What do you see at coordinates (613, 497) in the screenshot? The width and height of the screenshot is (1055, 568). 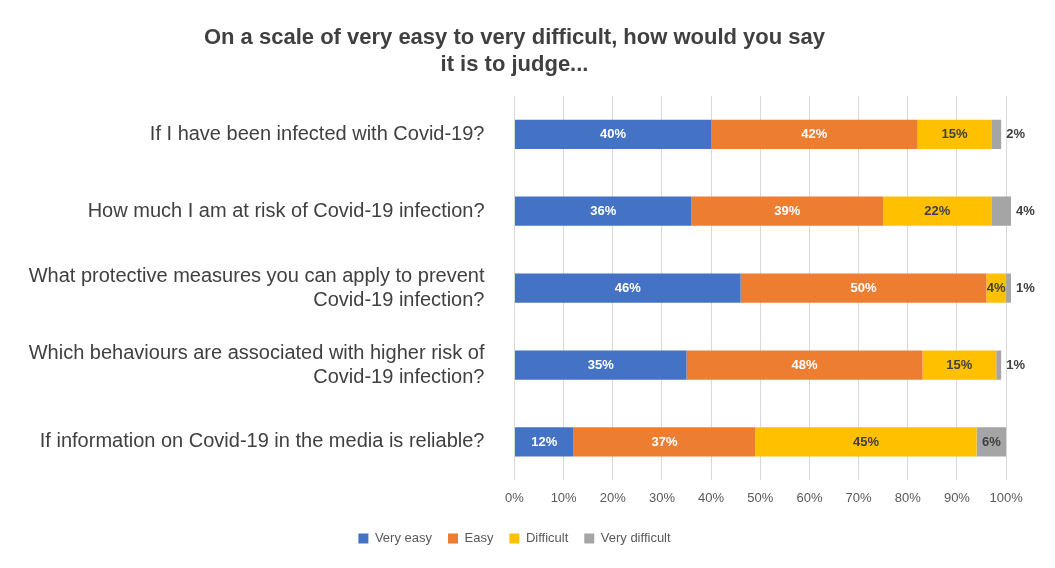 I see `x-tick-label: 20%` at bounding box center [613, 497].